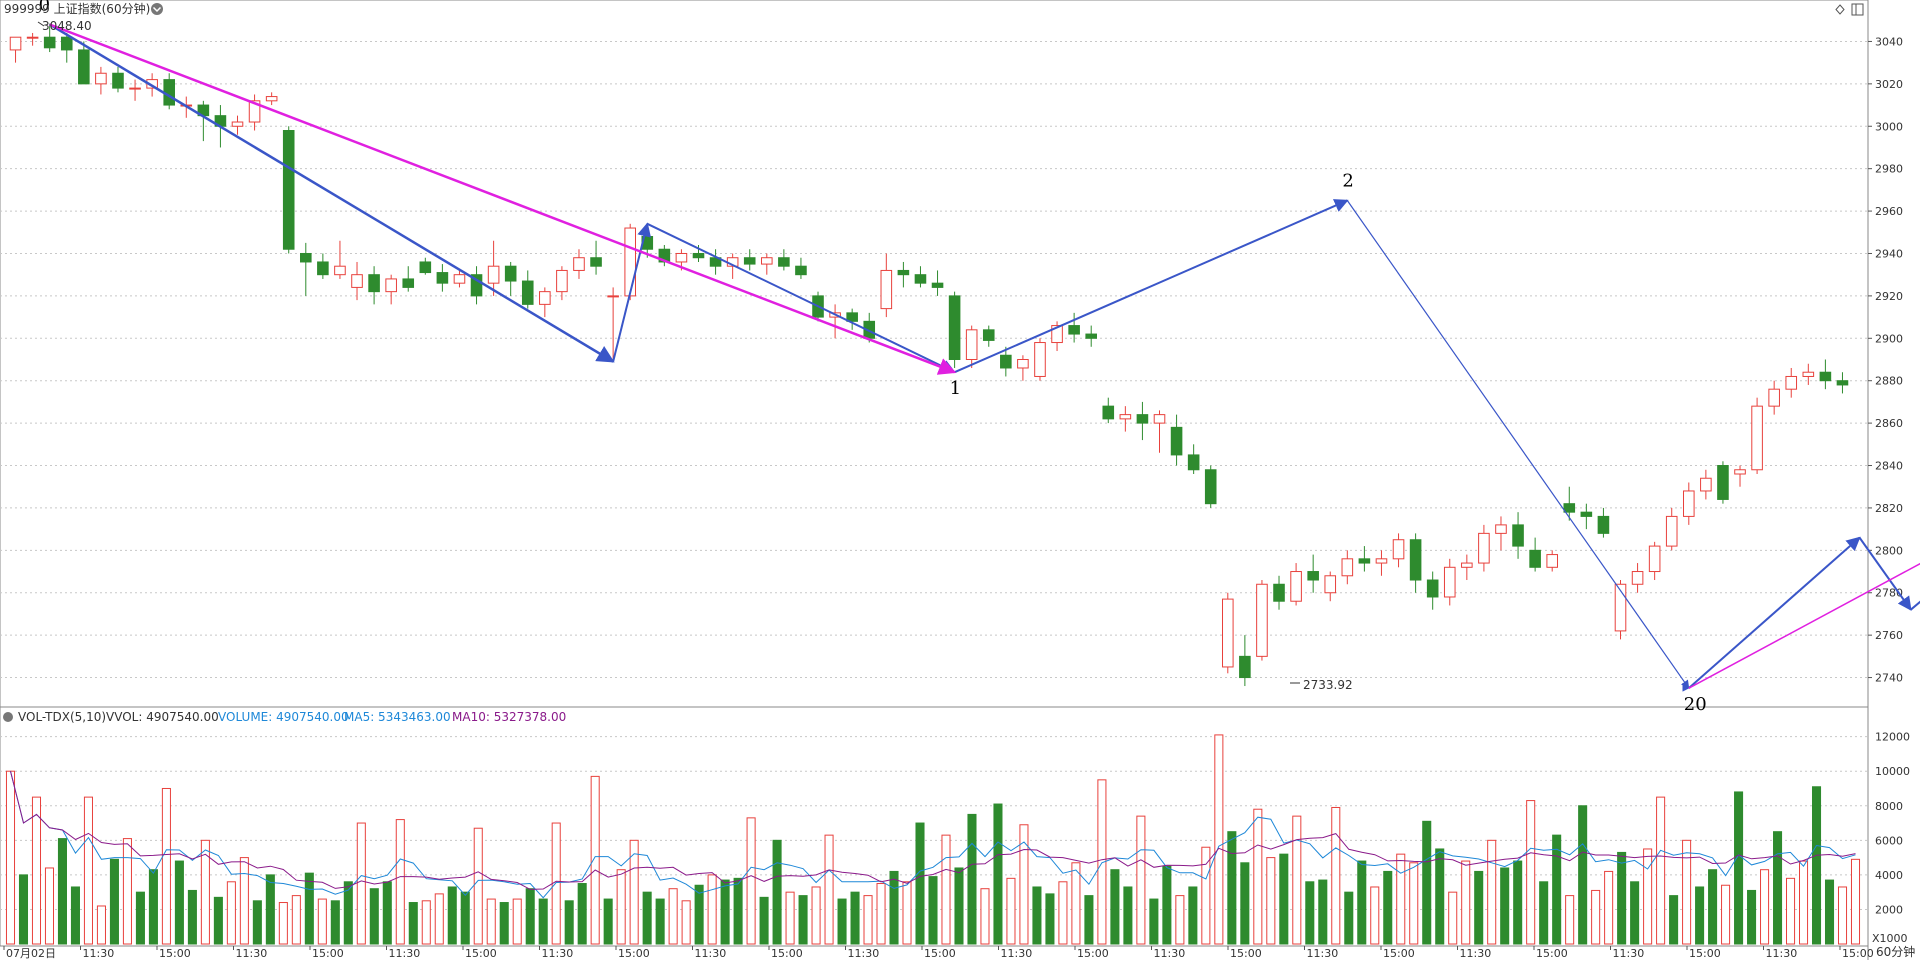 This screenshot has width=1920, height=960. What do you see at coordinates (933, 830) in the screenshot?
I see `ma10-line` at bounding box center [933, 830].